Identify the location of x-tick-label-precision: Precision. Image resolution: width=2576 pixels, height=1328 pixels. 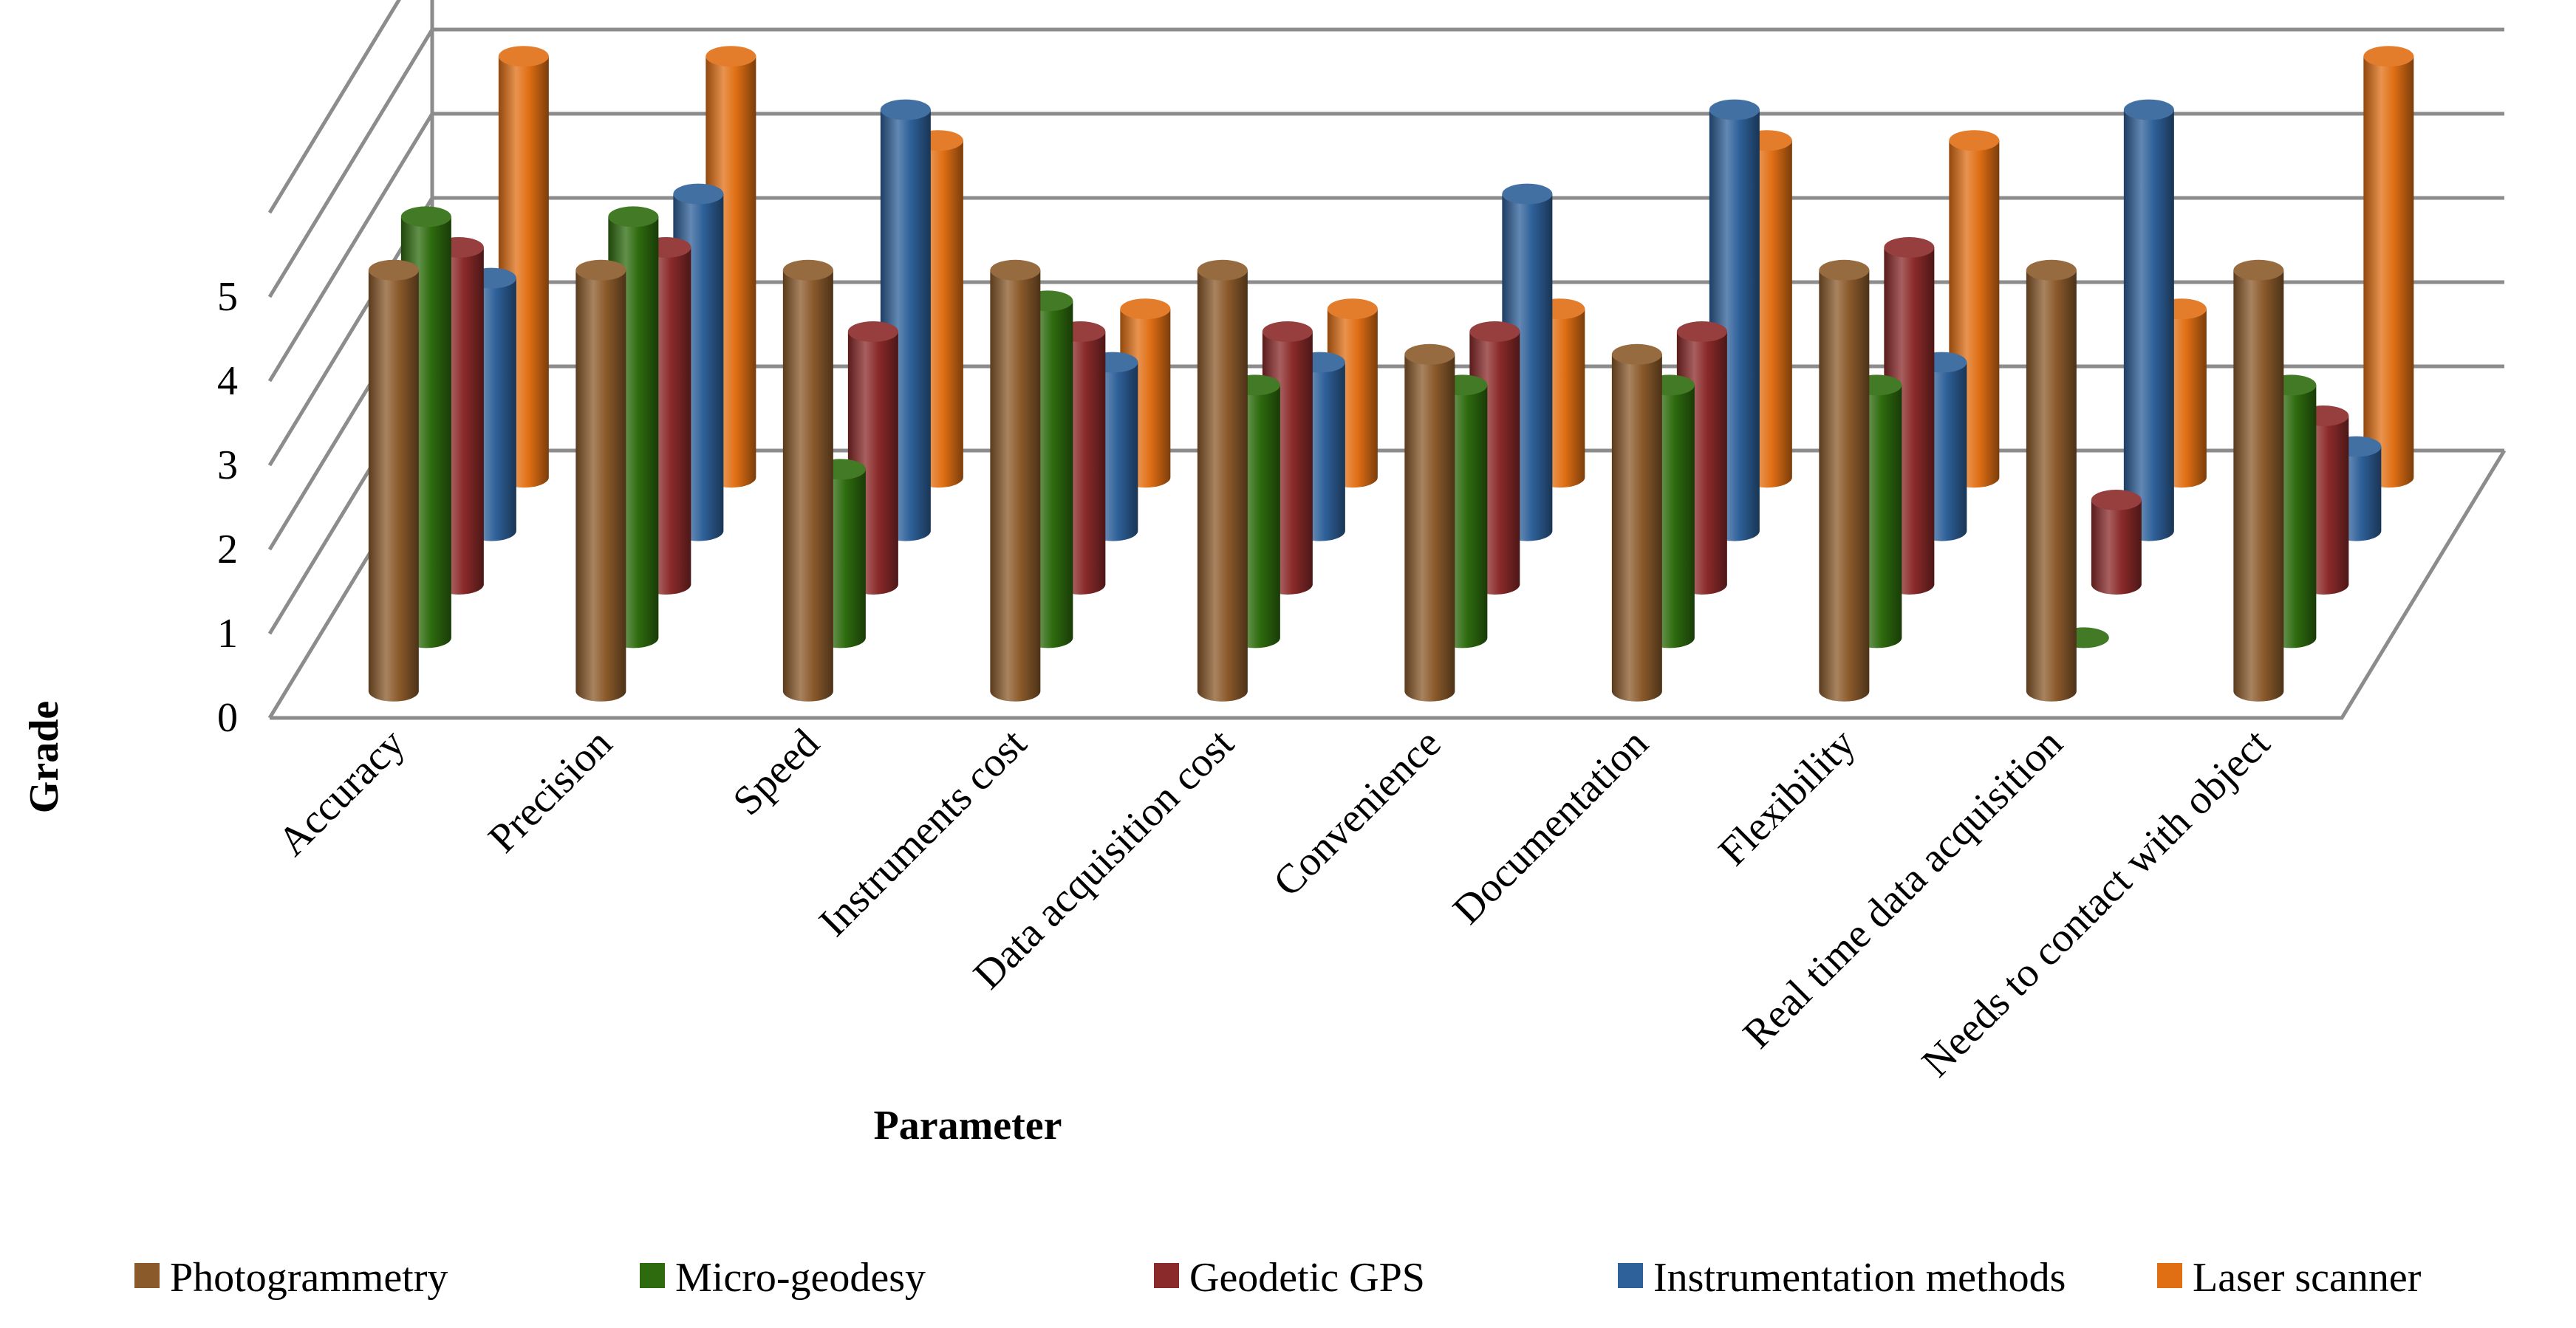
(550, 790).